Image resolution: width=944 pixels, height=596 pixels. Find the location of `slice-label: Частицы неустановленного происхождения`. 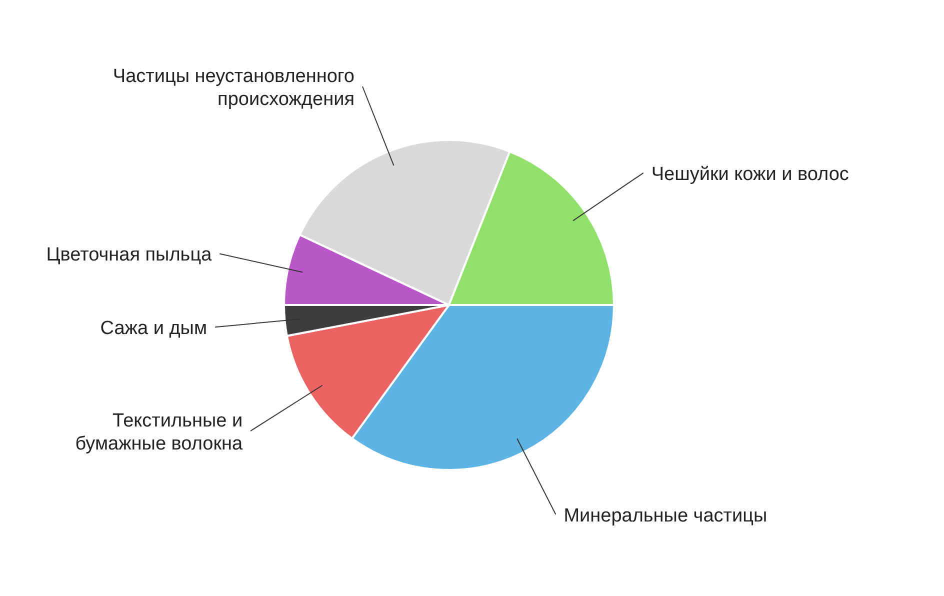

slice-label: Частицы неустановленного происхождения is located at coordinates (233, 88).